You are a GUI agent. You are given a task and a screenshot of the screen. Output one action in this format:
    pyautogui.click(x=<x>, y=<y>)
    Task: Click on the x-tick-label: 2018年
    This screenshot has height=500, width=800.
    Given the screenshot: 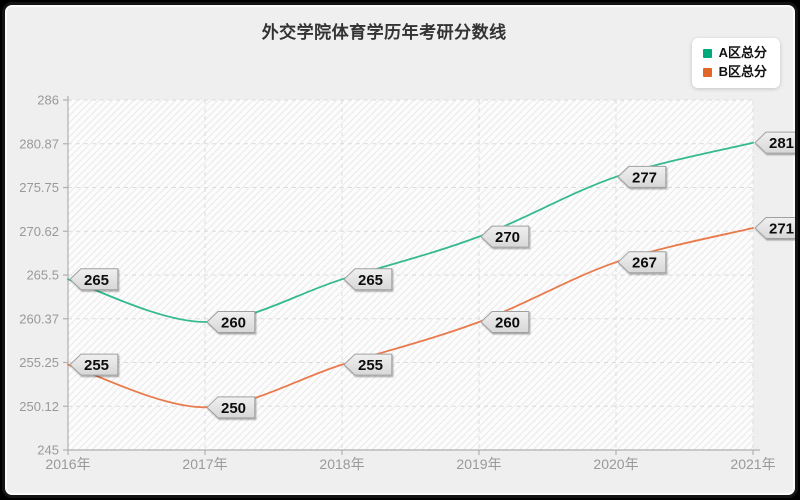 What is the action you would take?
    pyautogui.click(x=341, y=464)
    